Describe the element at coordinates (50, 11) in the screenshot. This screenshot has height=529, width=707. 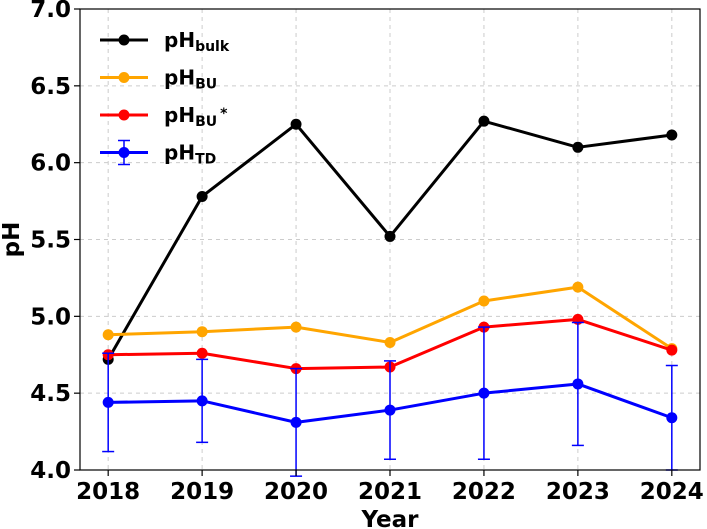
I see `y-tick-label: 7.0` at that location.